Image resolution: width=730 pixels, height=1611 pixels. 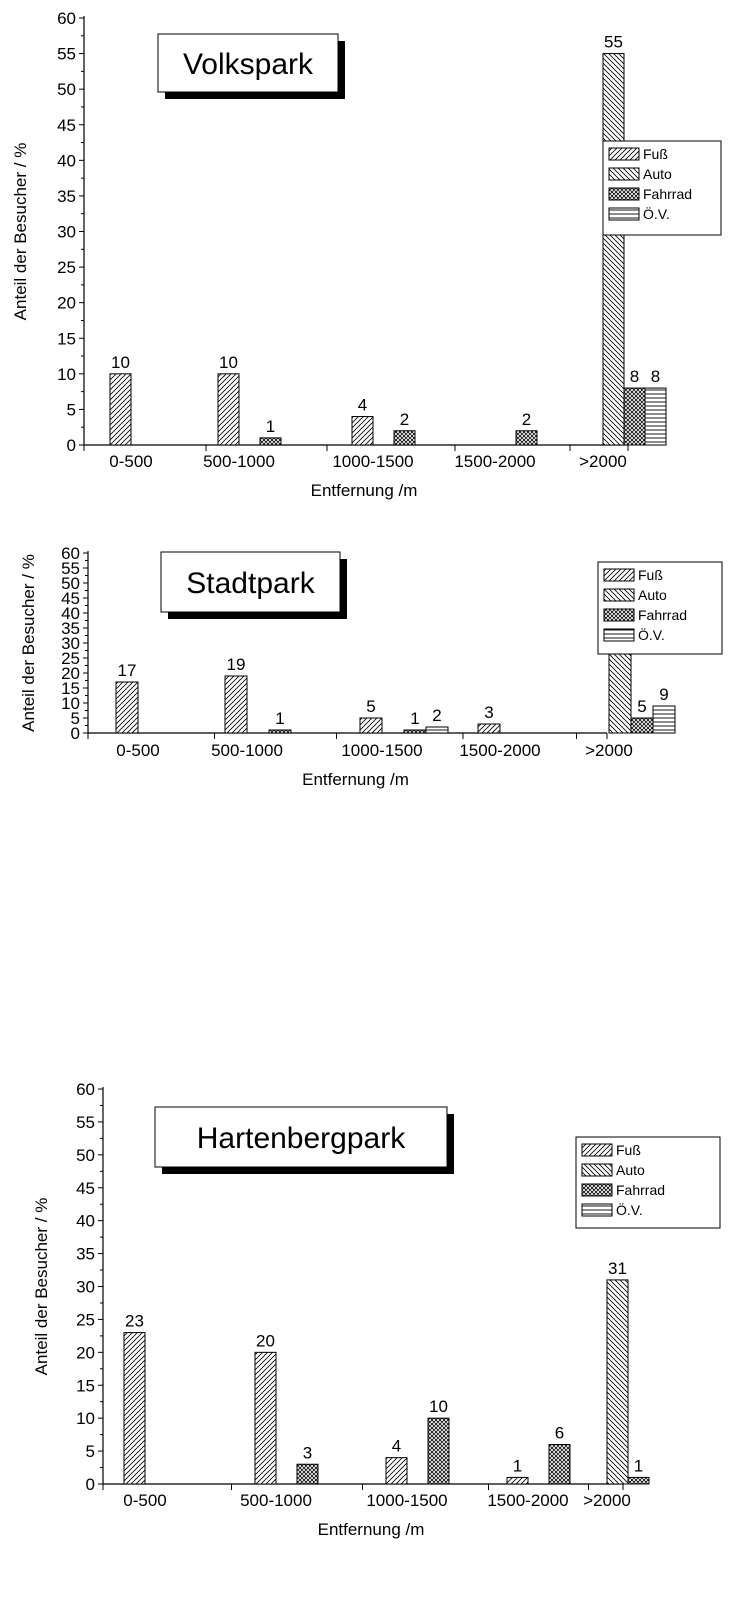 What do you see at coordinates (613, 42) in the screenshot?
I see `data-label: 55` at bounding box center [613, 42].